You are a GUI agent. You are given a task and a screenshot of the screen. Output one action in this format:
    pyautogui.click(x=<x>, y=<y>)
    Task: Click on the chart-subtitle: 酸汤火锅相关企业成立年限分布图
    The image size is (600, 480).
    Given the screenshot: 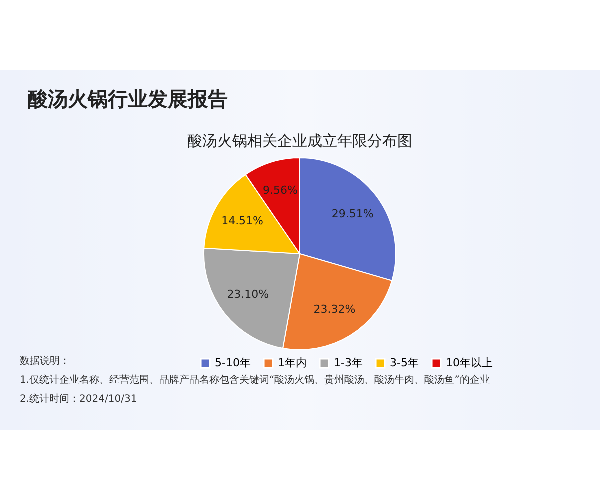 What is the action you would take?
    pyautogui.click(x=300, y=141)
    